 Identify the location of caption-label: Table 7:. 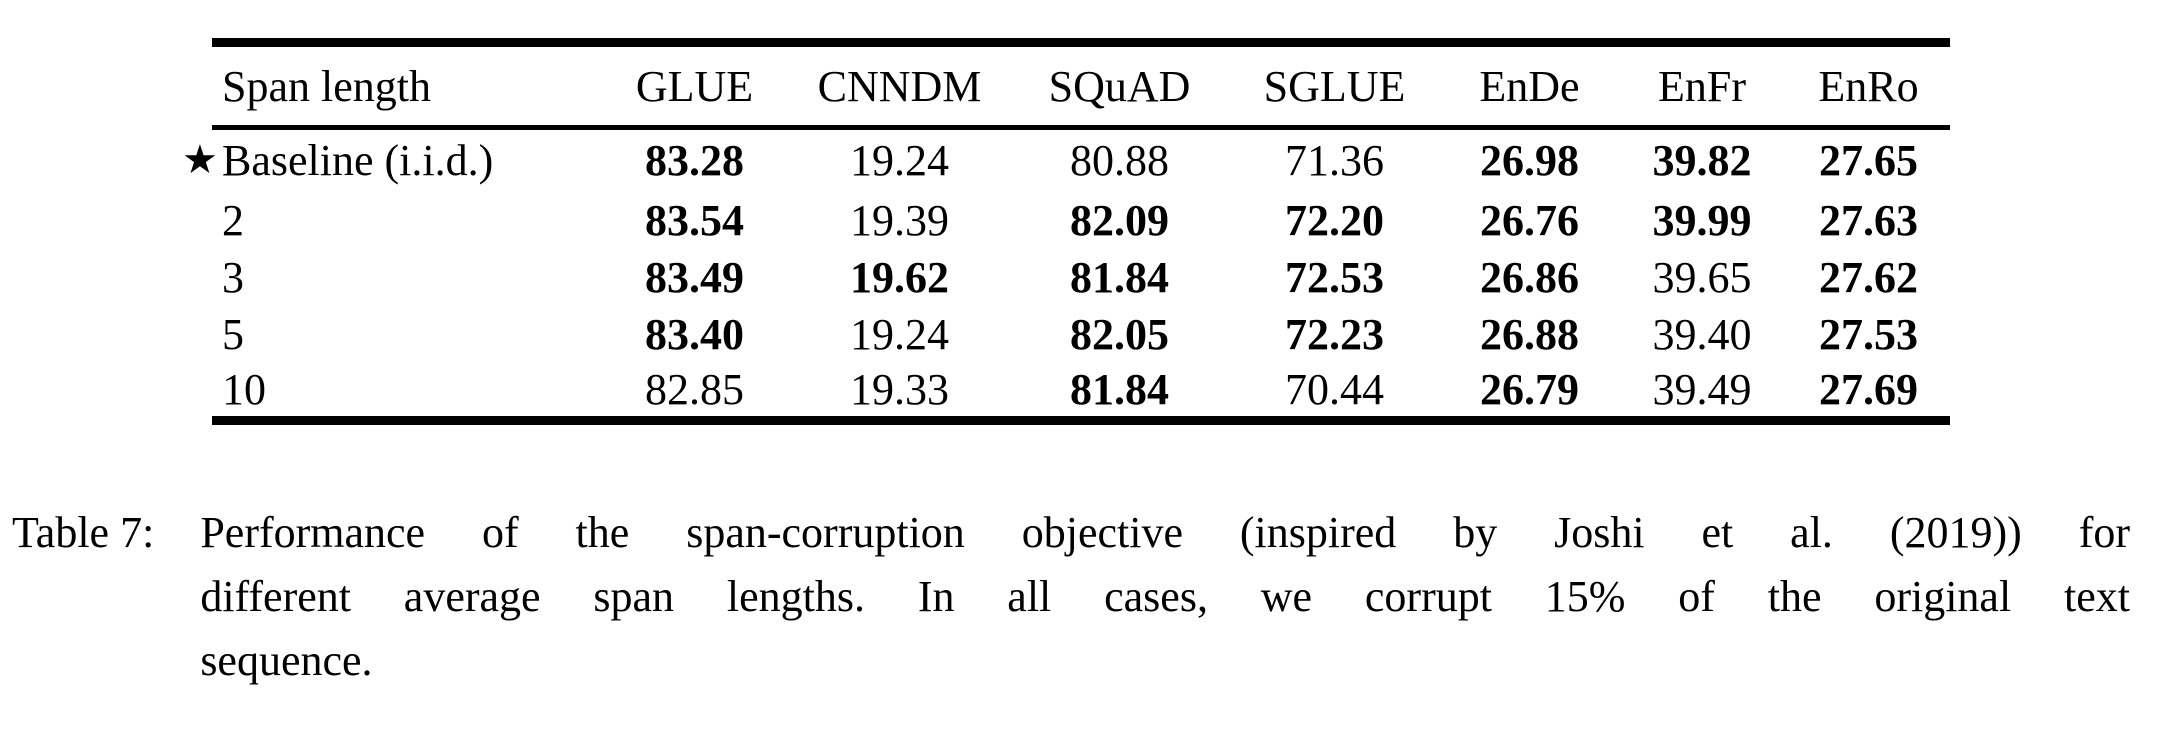
(83, 532).